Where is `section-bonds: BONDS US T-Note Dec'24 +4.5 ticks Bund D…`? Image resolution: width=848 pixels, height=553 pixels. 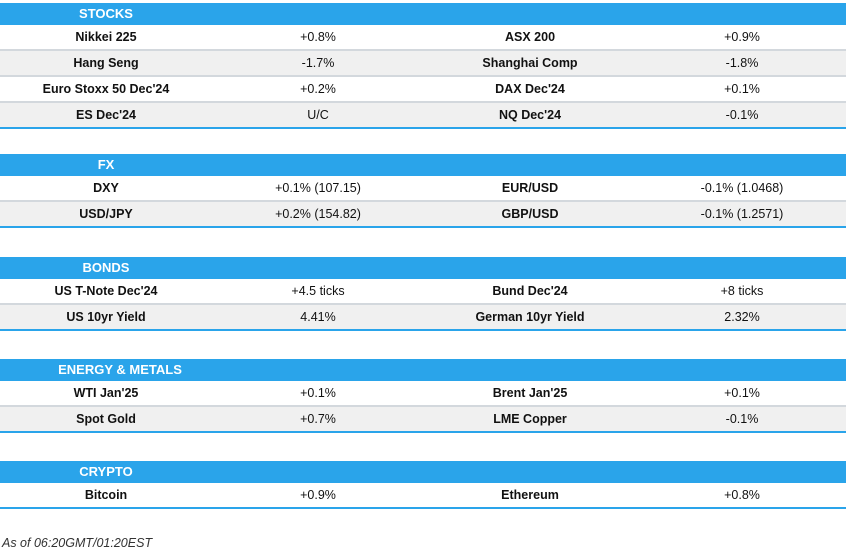
section-bonds: BONDS US T-Note Dec'24 +4.5 ticks Bund D… is located at coordinates (423, 294).